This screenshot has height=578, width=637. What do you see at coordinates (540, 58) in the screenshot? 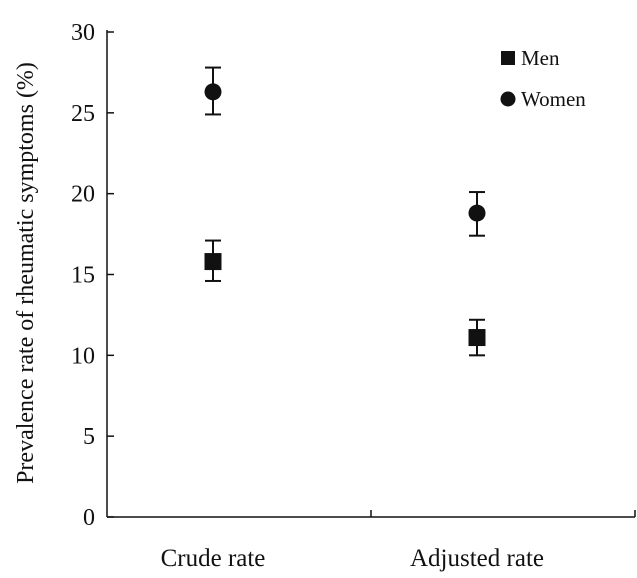
I see `legend-label-men: Men` at bounding box center [540, 58].